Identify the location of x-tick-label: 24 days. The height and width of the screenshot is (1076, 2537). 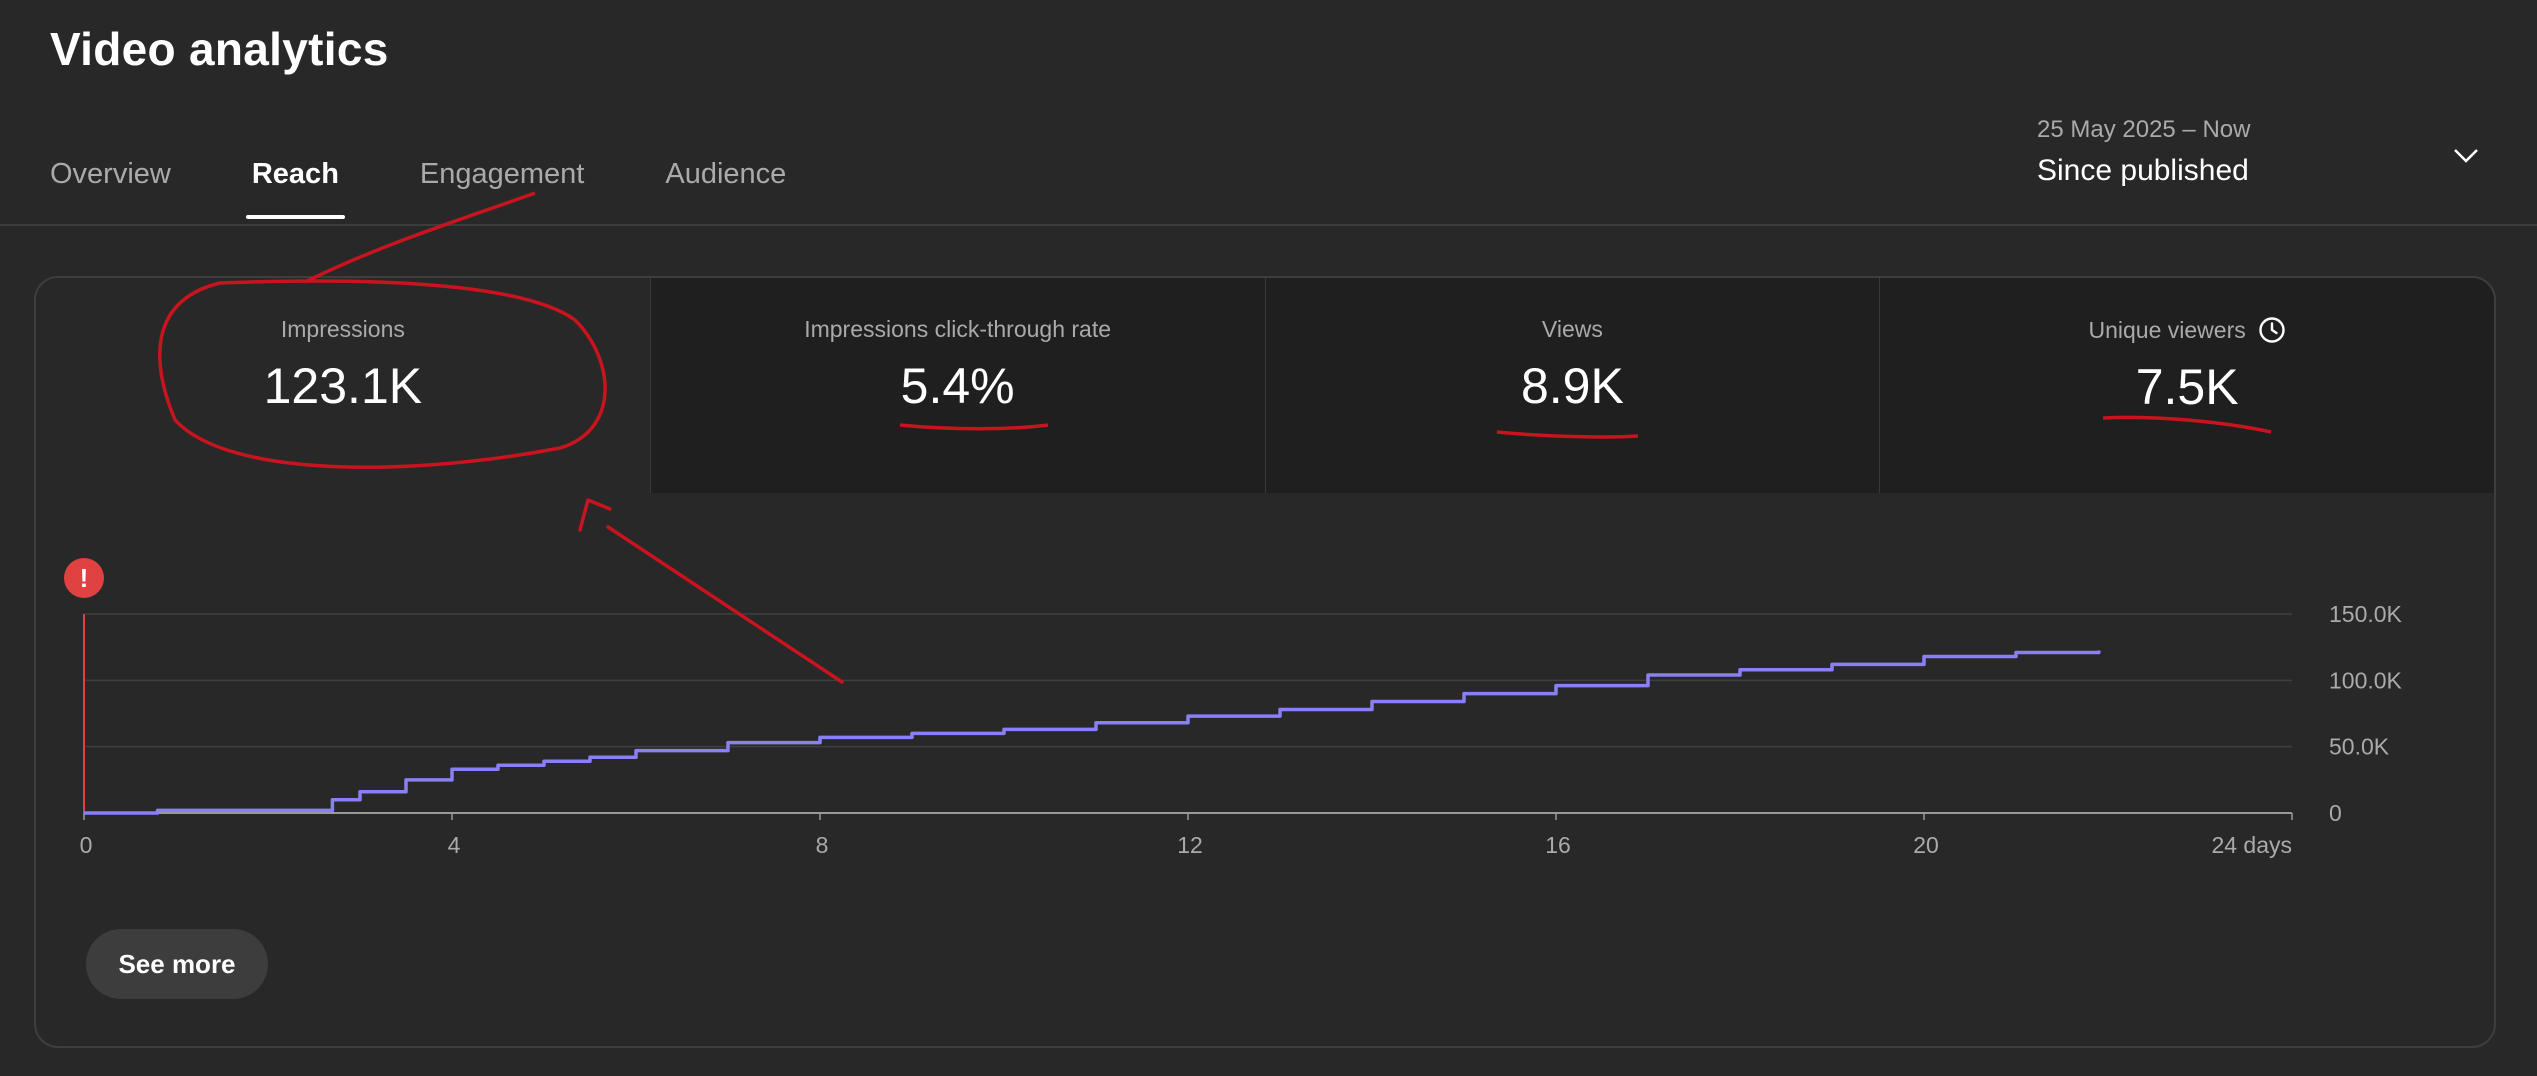
(2251, 845).